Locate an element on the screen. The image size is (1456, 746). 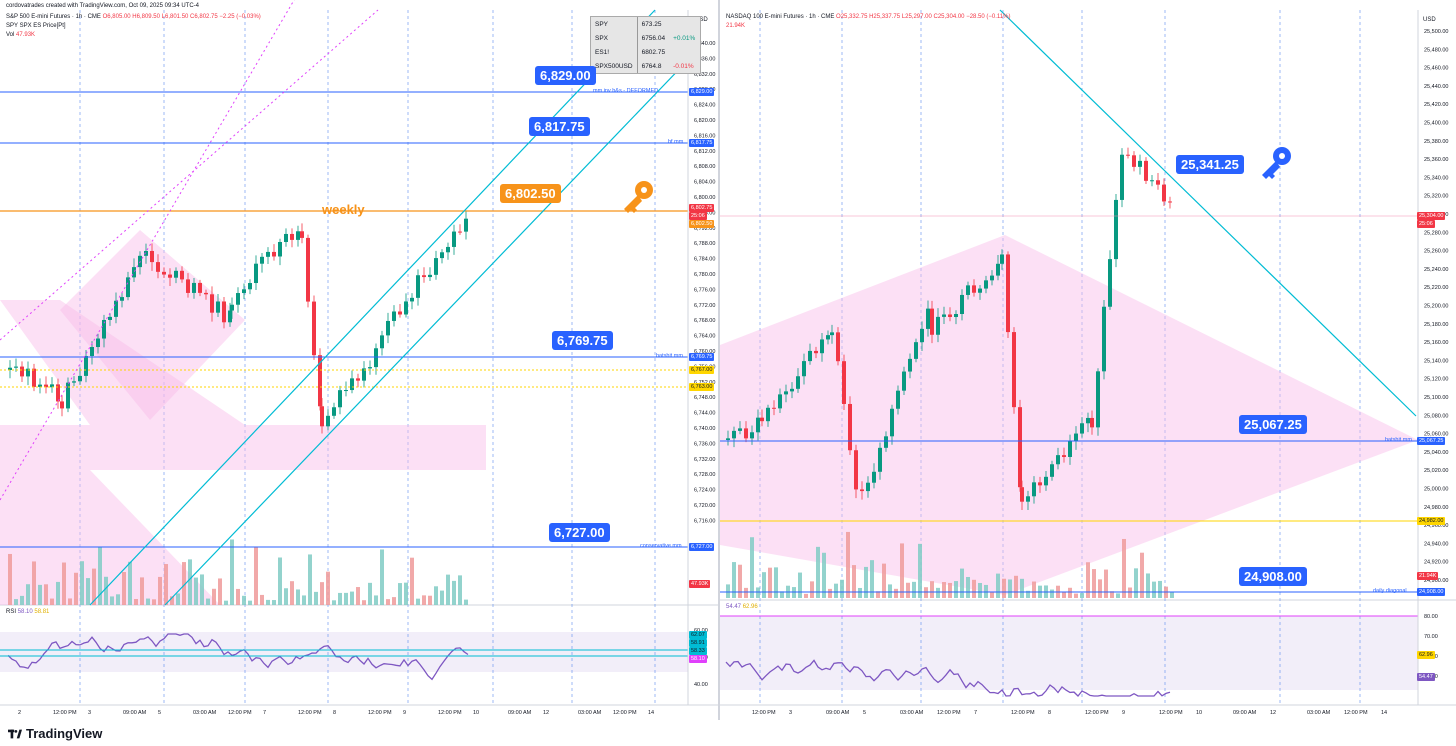
quote-row: SPX 6756.04 +0.01% is located at coordinates (645, 38).